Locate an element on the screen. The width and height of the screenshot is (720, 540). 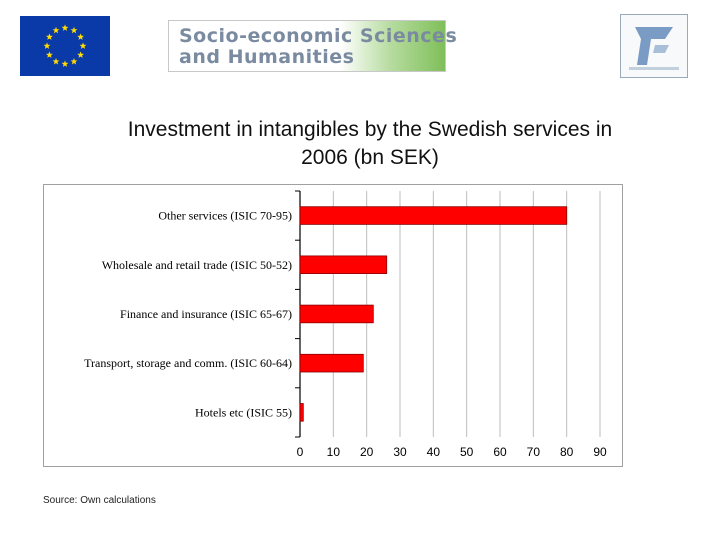
x-tick-label: 10 is located at coordinates (334, 452).